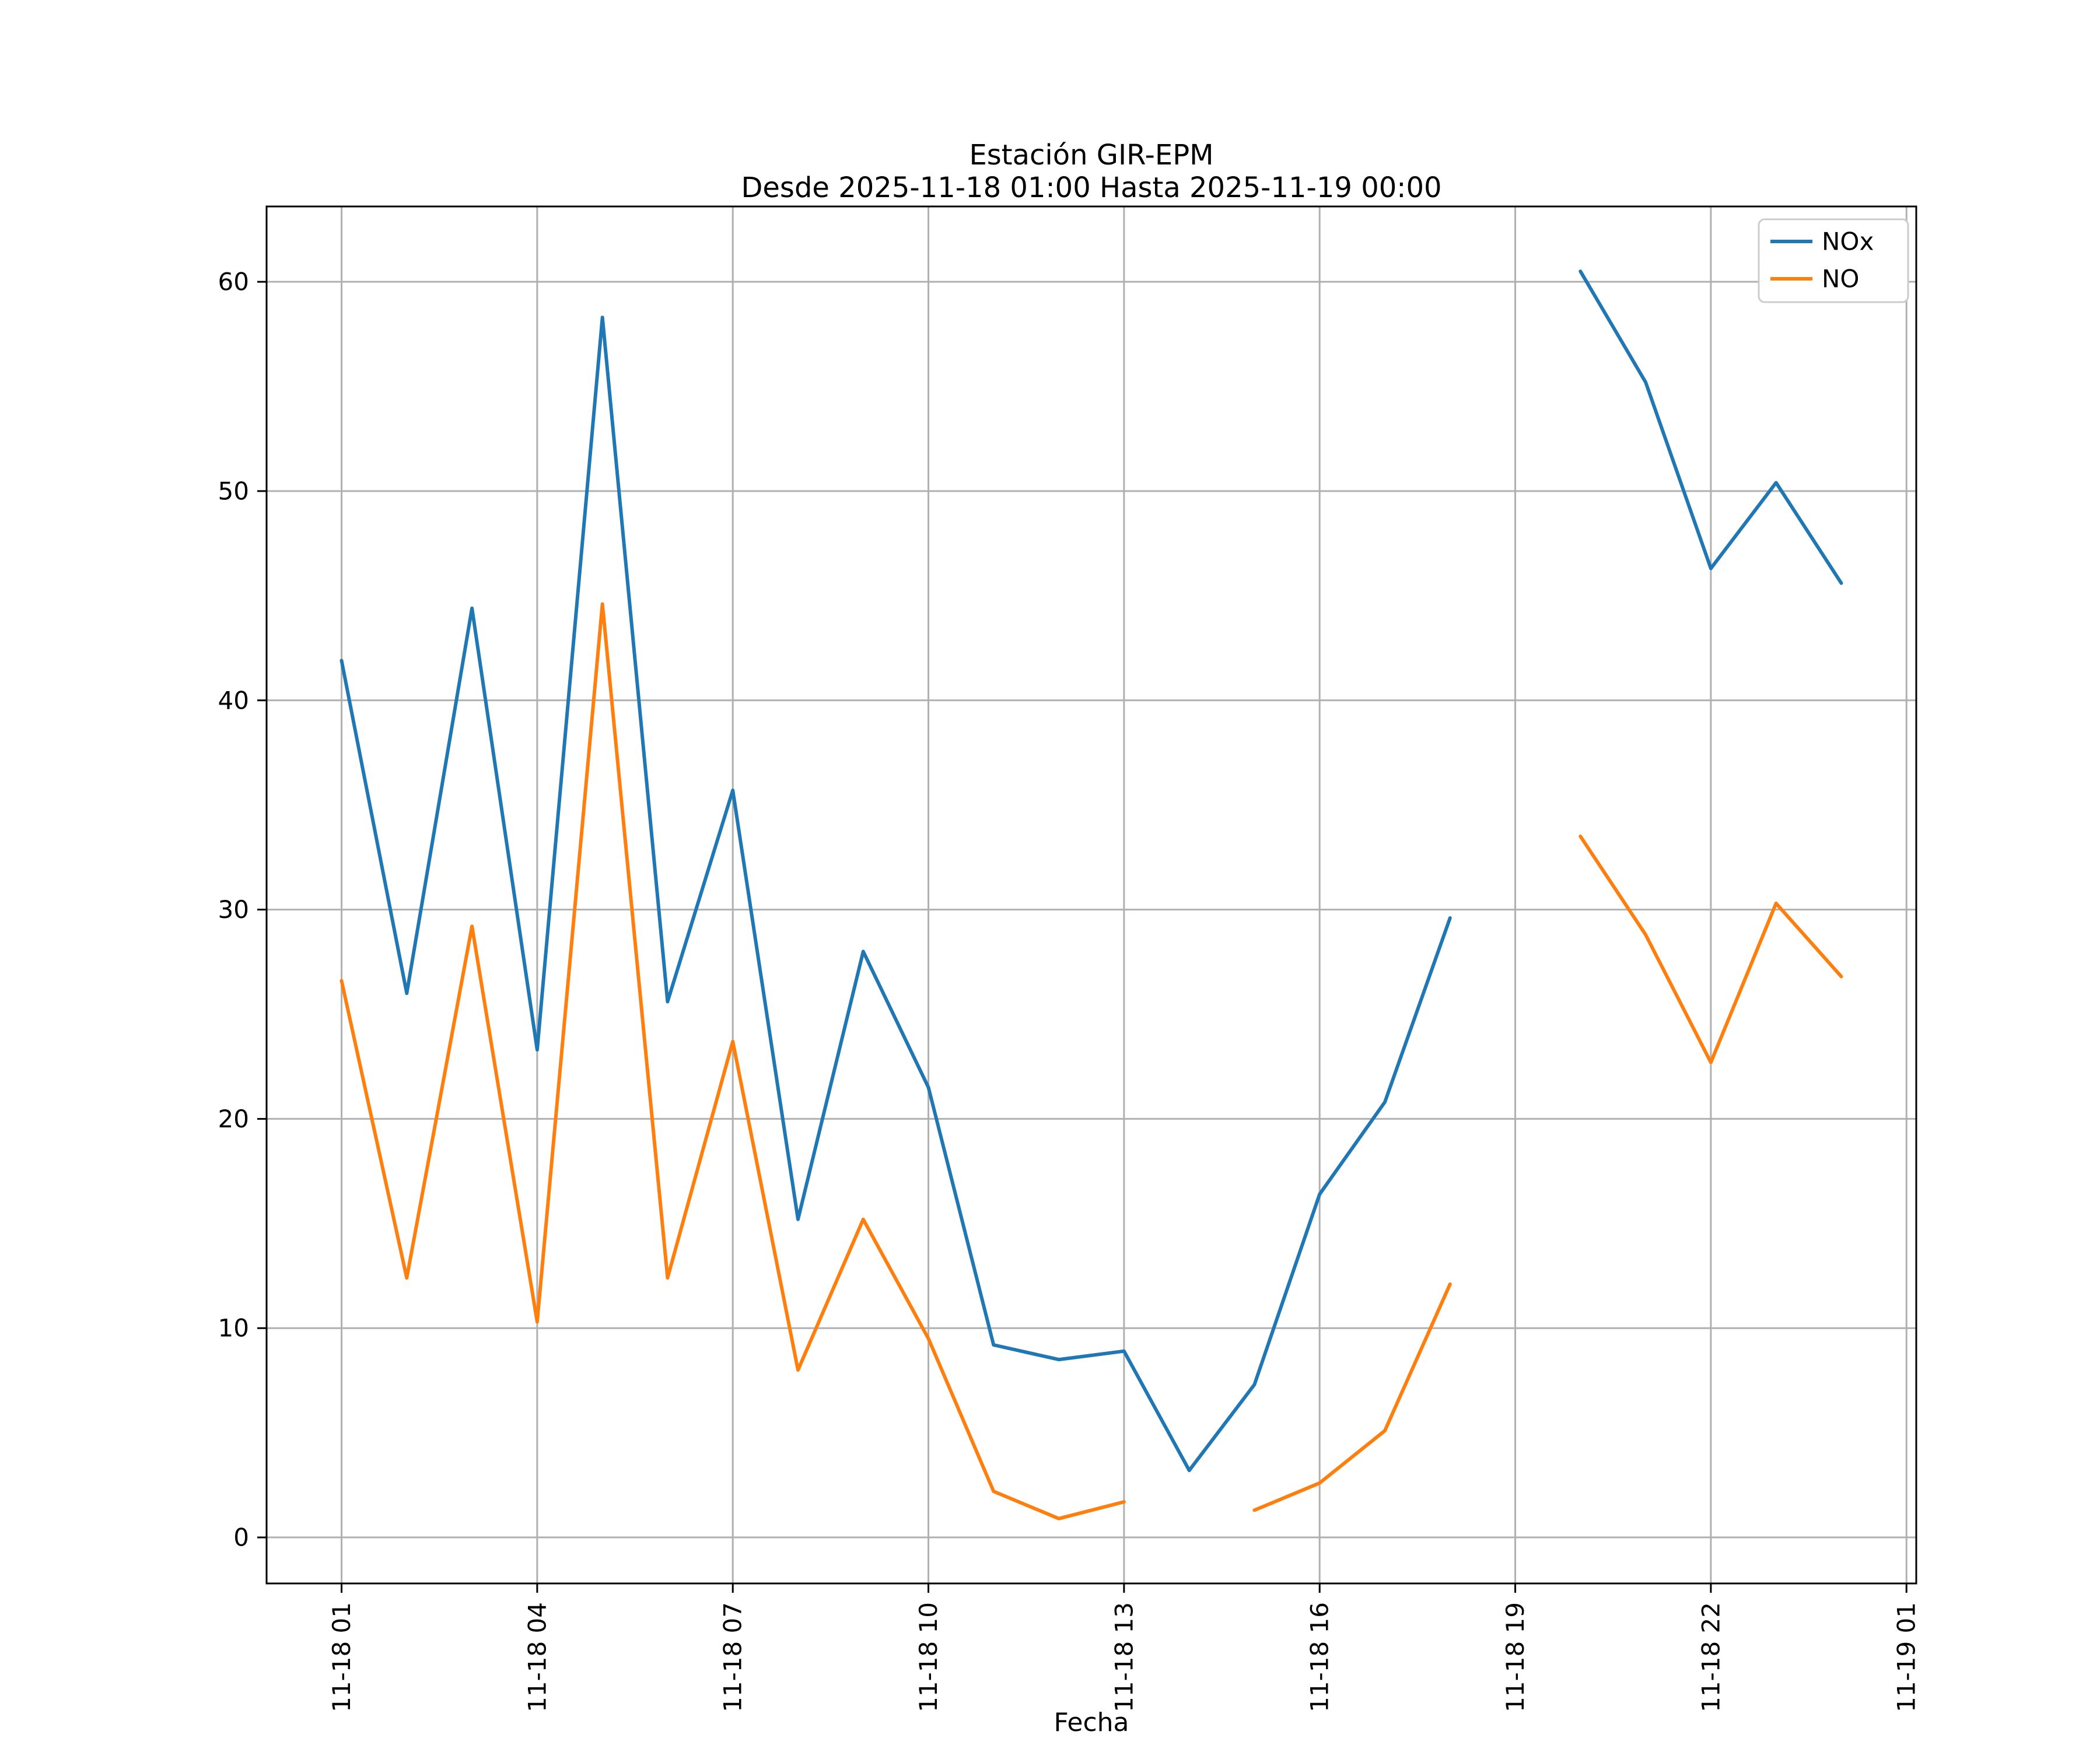 Image resolution: width=2100 pixels, height=1752 pixels. Describe the element at coordinates (1091, 155) in the screenshot. I see `chart-title: Estación GIR-EPM` at that location.